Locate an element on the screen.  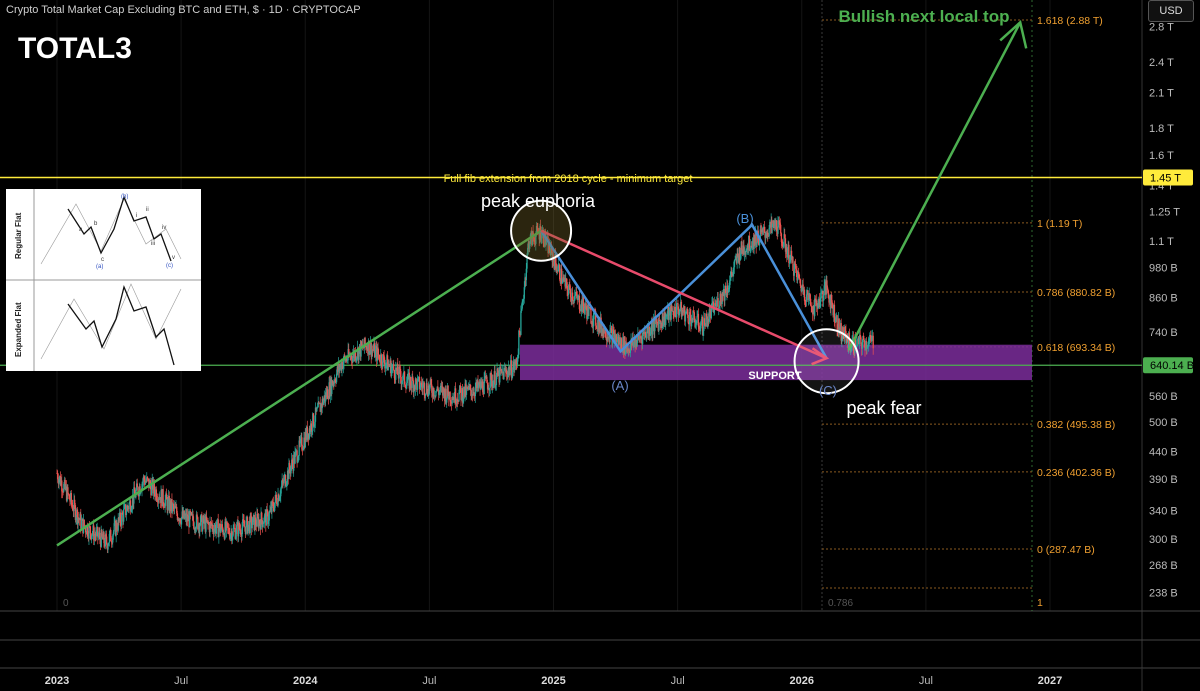
price-tick-label: 740 B is located at coordinates (1163, 333).